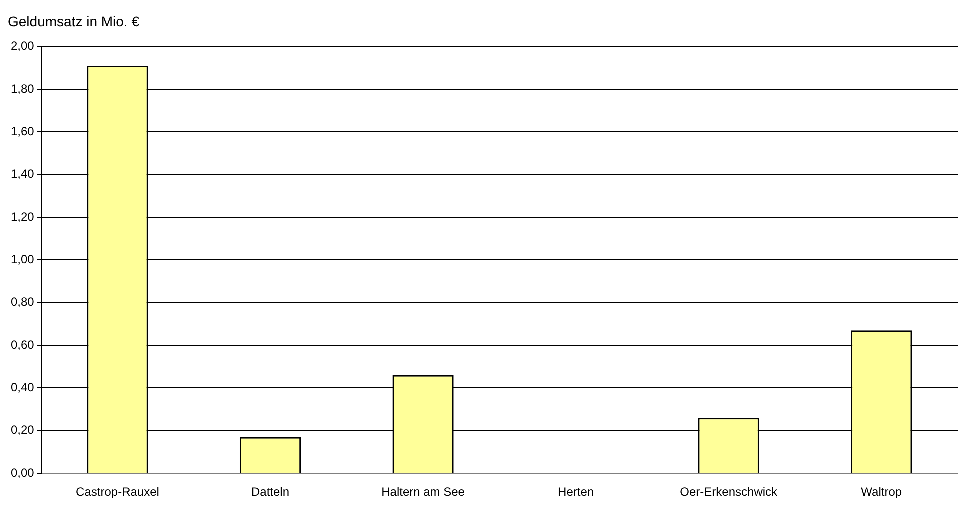 This screenshot has width=970, height=520. What do you see at coordinates (576, 492) in the screenshot?
I see `x-tick-label: Herten` at bounding box center [576, 492].